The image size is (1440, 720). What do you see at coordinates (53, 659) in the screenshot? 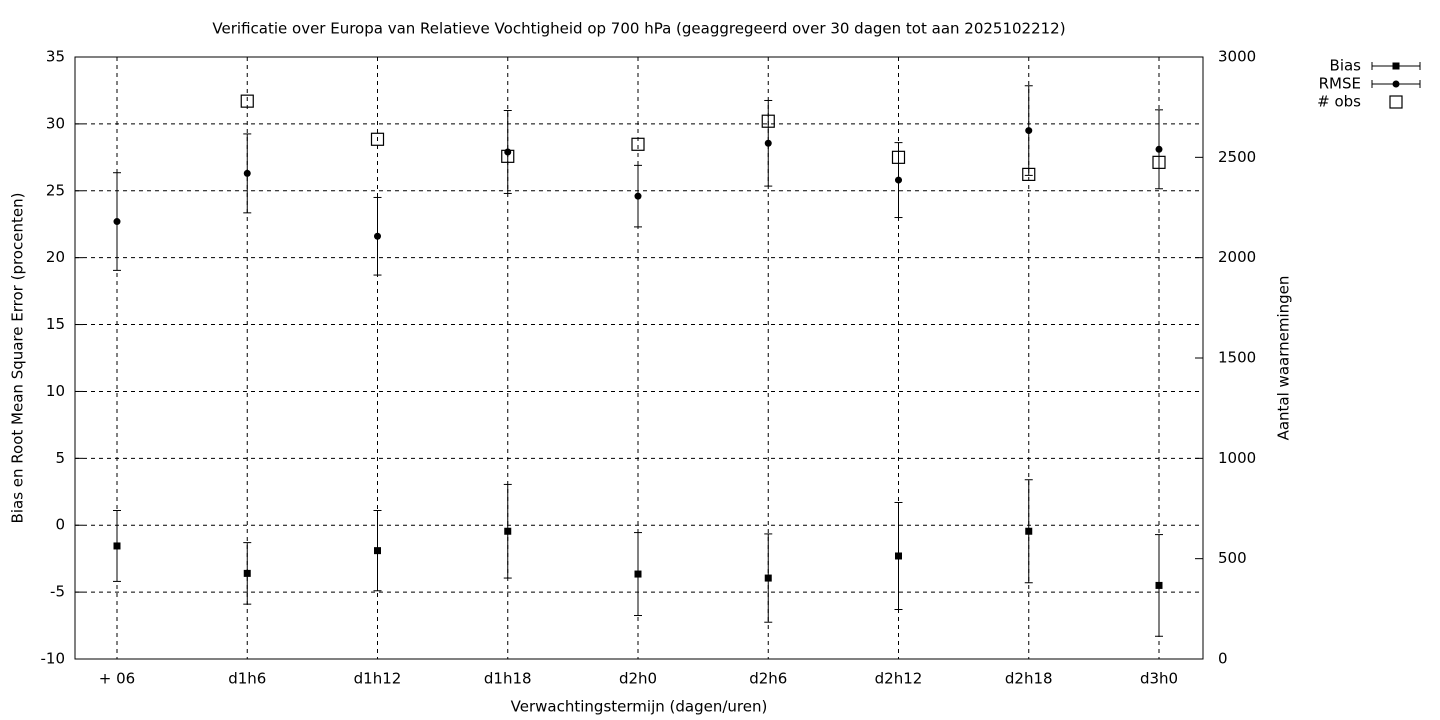
I see `y-tick-label: -10` at bounding box center [53, 659].